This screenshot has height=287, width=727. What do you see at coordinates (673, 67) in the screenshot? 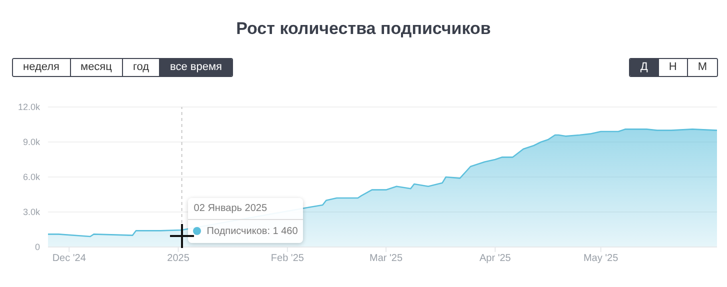
I see `button-group: Д Н М` at bounding box center [673, 67].